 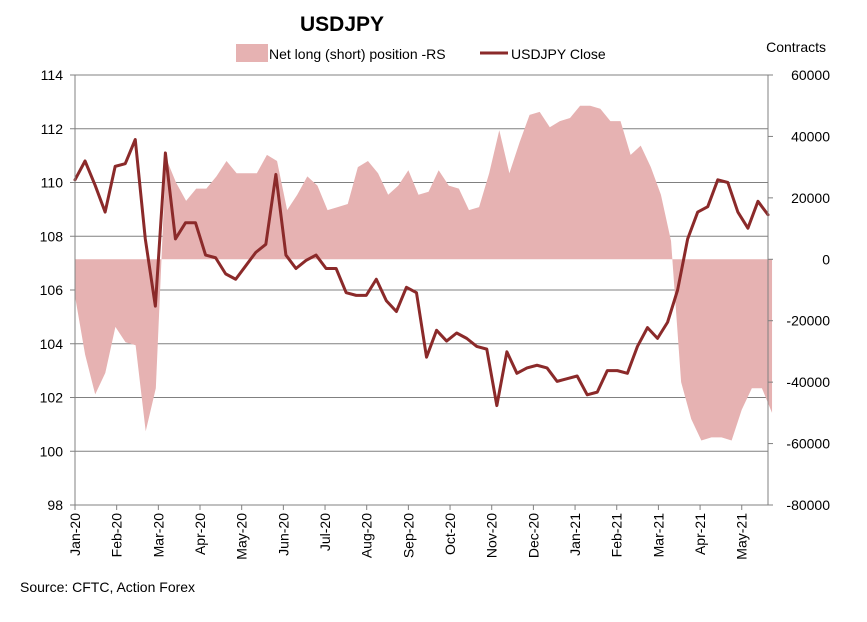 What do you see at coordinates (700, 534) in the screenshot?
I see `x-tick-label: Apr-21` at bounding box center [700, 534].